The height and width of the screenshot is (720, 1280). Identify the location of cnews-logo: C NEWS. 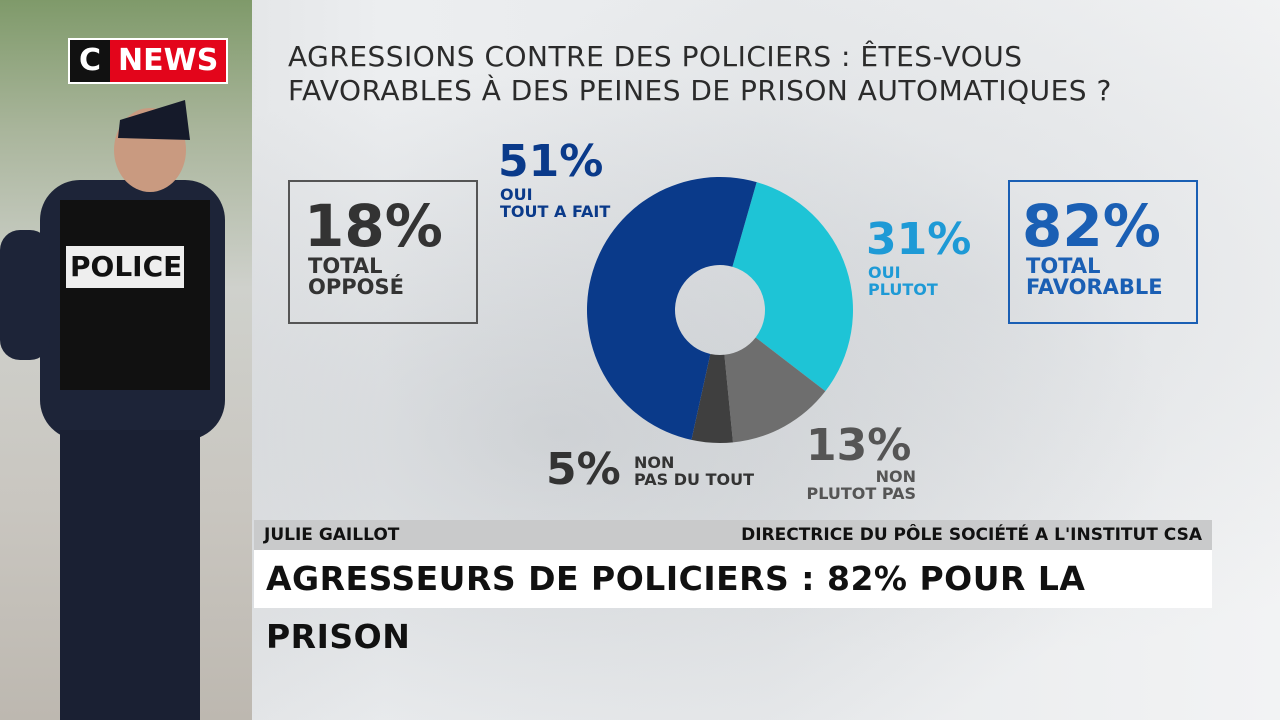
(148, 61).